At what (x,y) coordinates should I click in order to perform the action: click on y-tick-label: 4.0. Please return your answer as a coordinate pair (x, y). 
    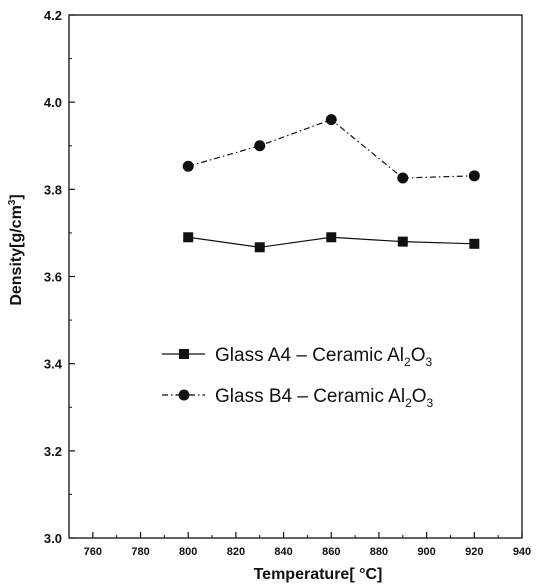
    Looking at the image, I should click on (53, 102).